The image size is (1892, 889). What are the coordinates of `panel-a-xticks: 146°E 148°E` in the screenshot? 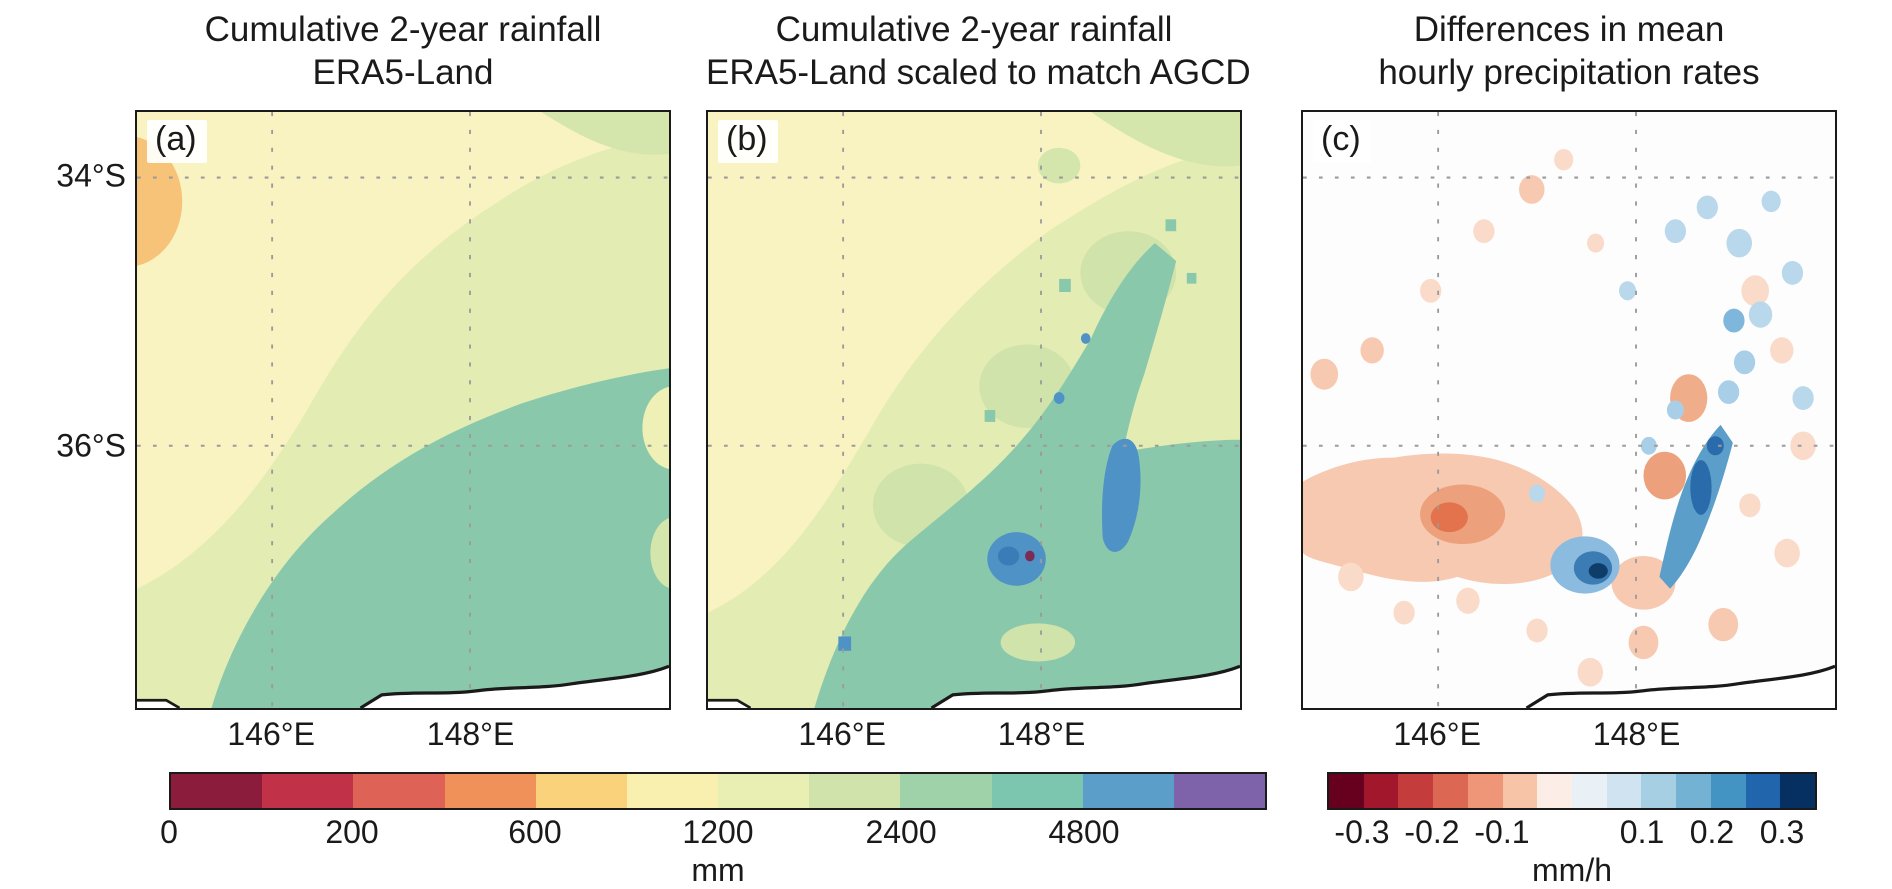 It's located at (403, 736).